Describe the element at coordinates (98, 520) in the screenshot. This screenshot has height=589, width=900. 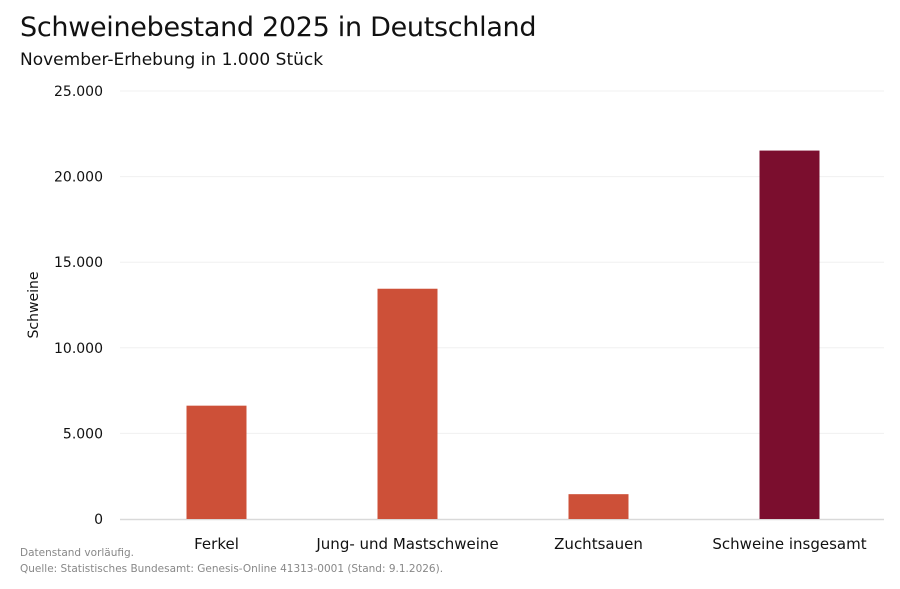
I see `y-tick-label: 0` at that location.